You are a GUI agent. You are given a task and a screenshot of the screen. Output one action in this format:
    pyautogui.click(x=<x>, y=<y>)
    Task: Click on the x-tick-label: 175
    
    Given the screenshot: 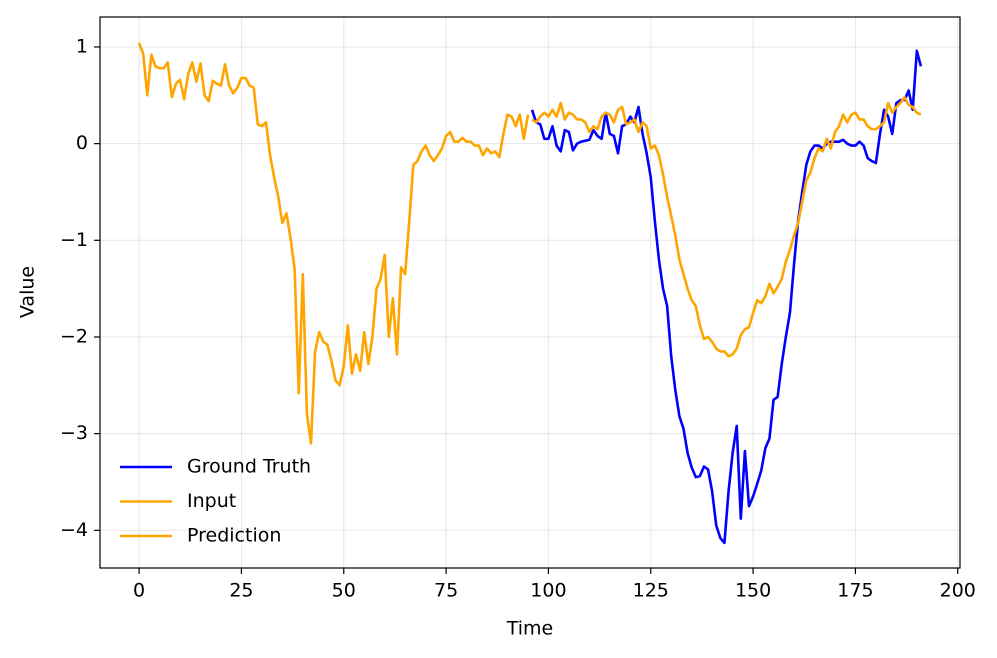 What is the action you would take?
    pyautogui.click(x=855, y=591)
    